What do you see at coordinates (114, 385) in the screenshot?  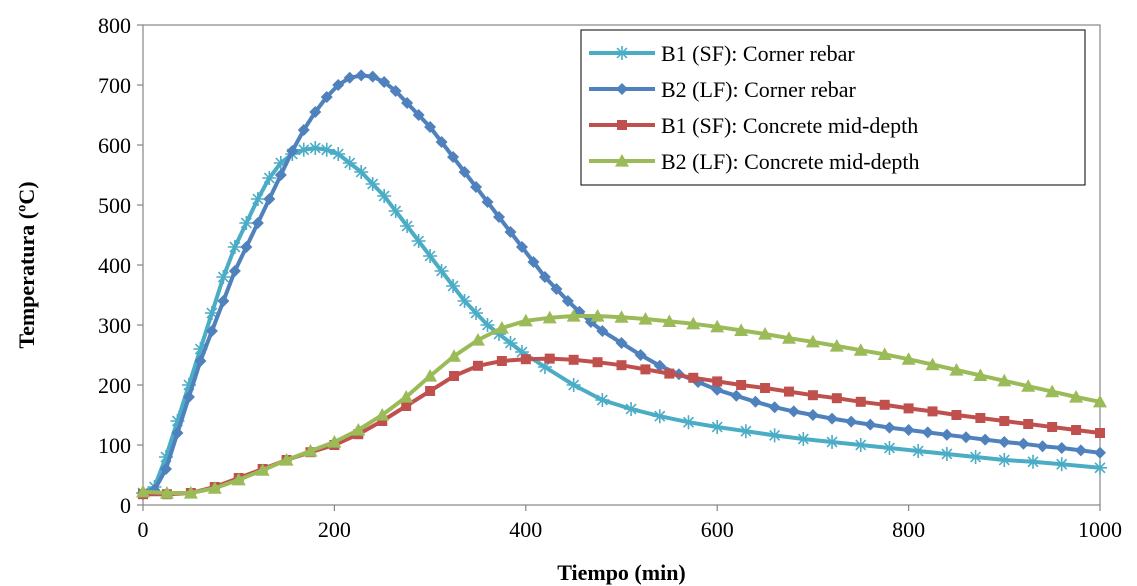 I see `y-tick-label: 200` at bounding box center [114, 385].